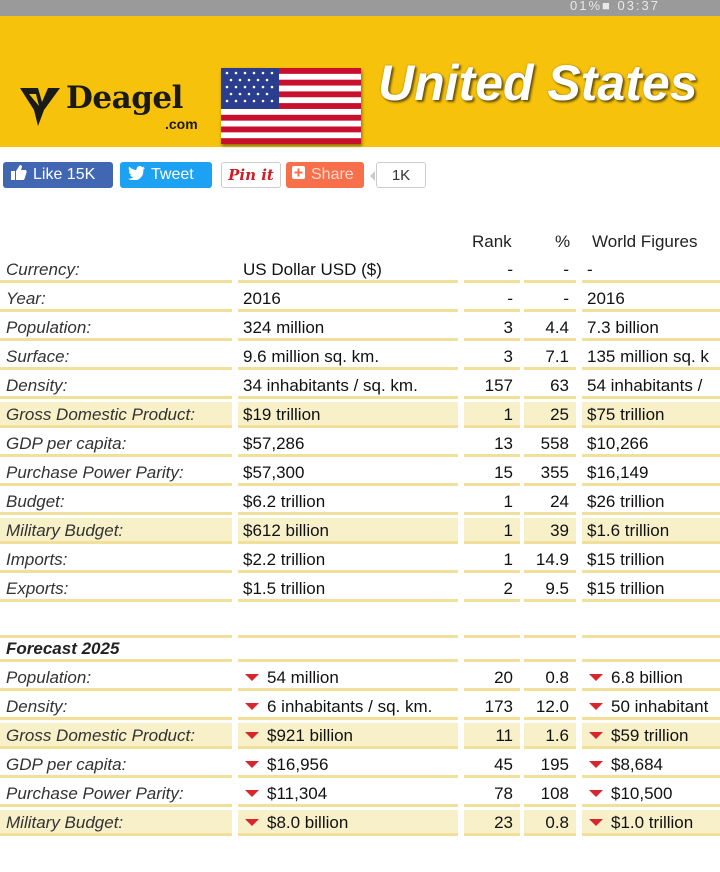 The width and height of the screenshot is (720, 872). I want to click on row-label: Budget:, so click(116, 502).